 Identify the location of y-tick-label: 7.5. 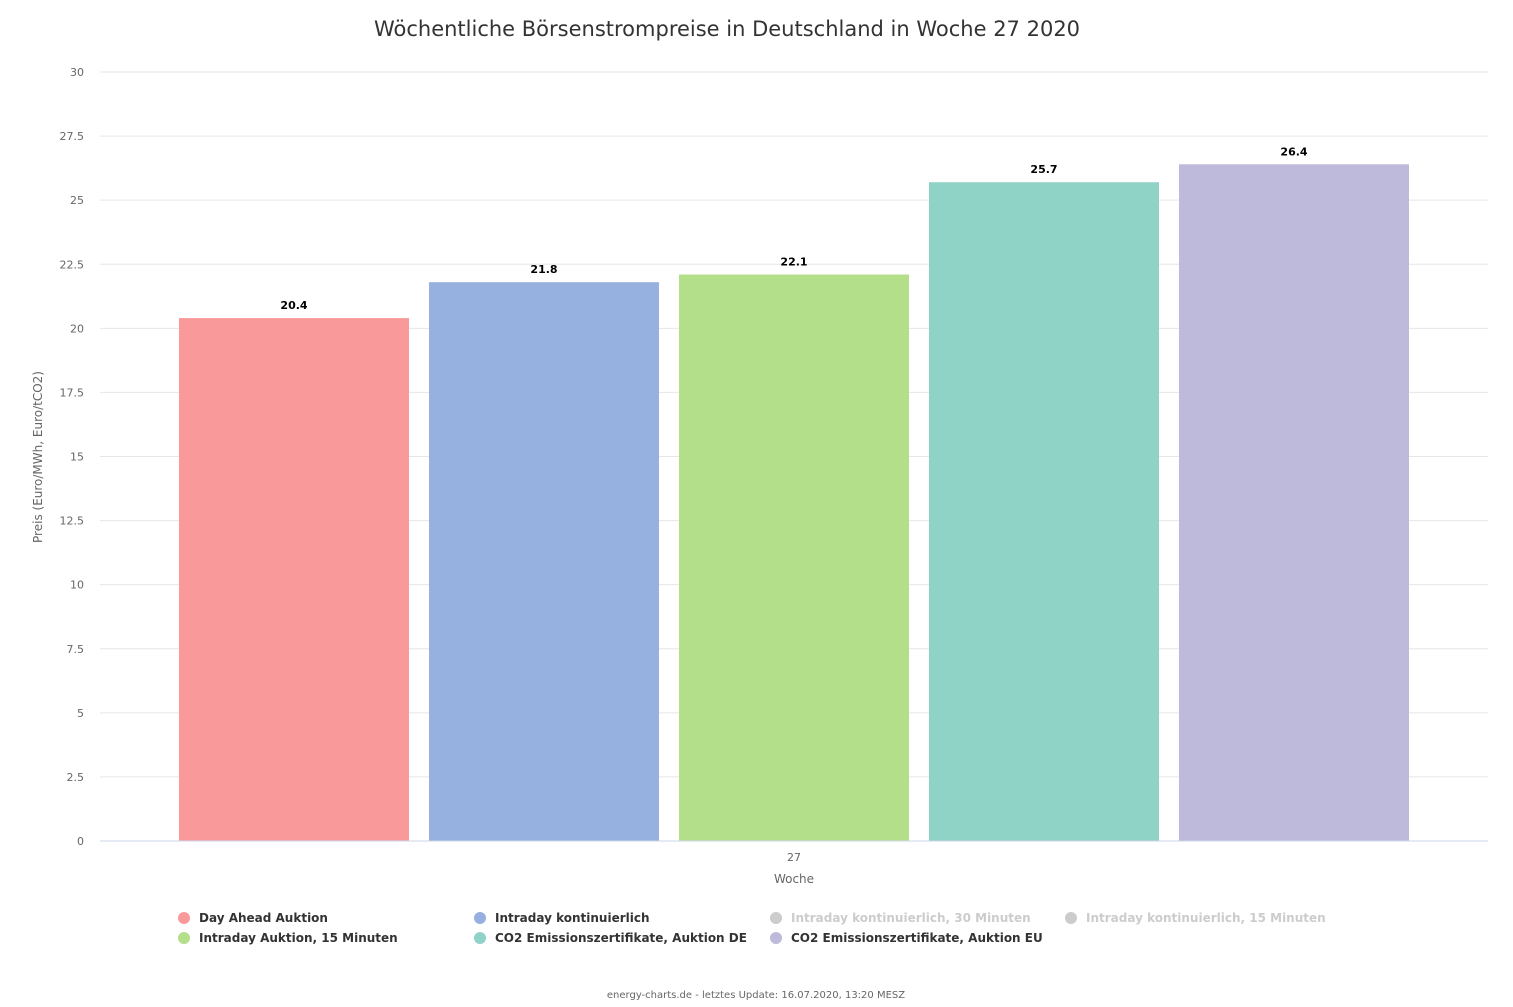
(76, 649).